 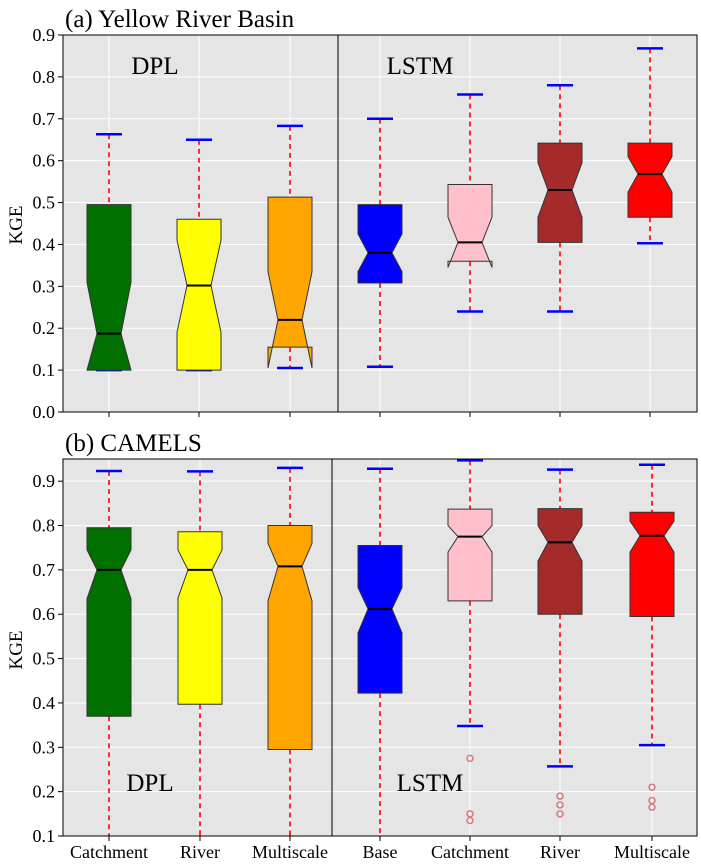 I want to click on panel-b-group-lstm: LSTM, so click(x=430, y=783).